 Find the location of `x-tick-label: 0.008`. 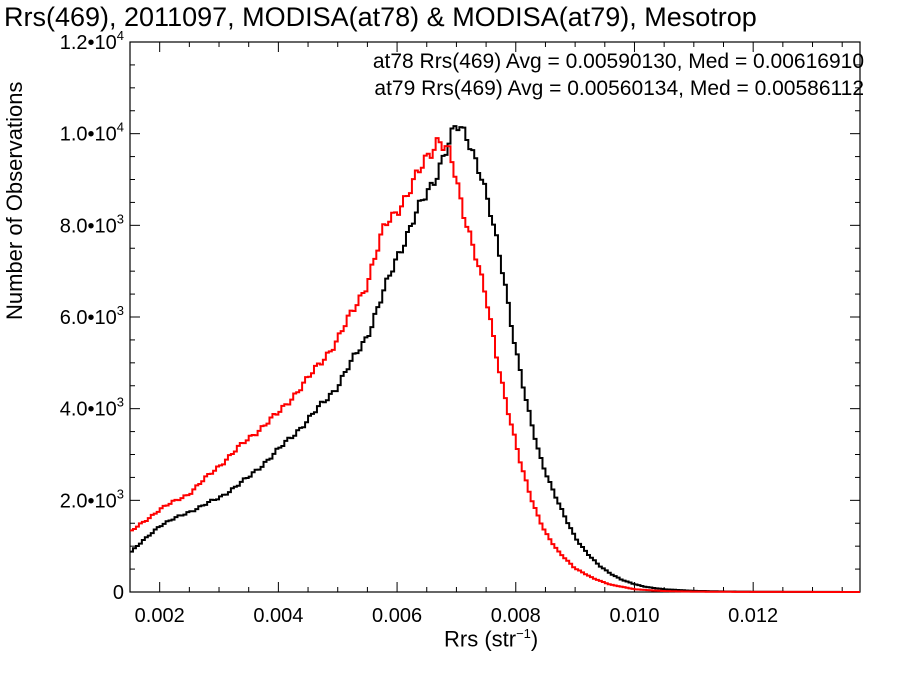

x-tick-label: 0.008 is located at coordinates (516, 616).